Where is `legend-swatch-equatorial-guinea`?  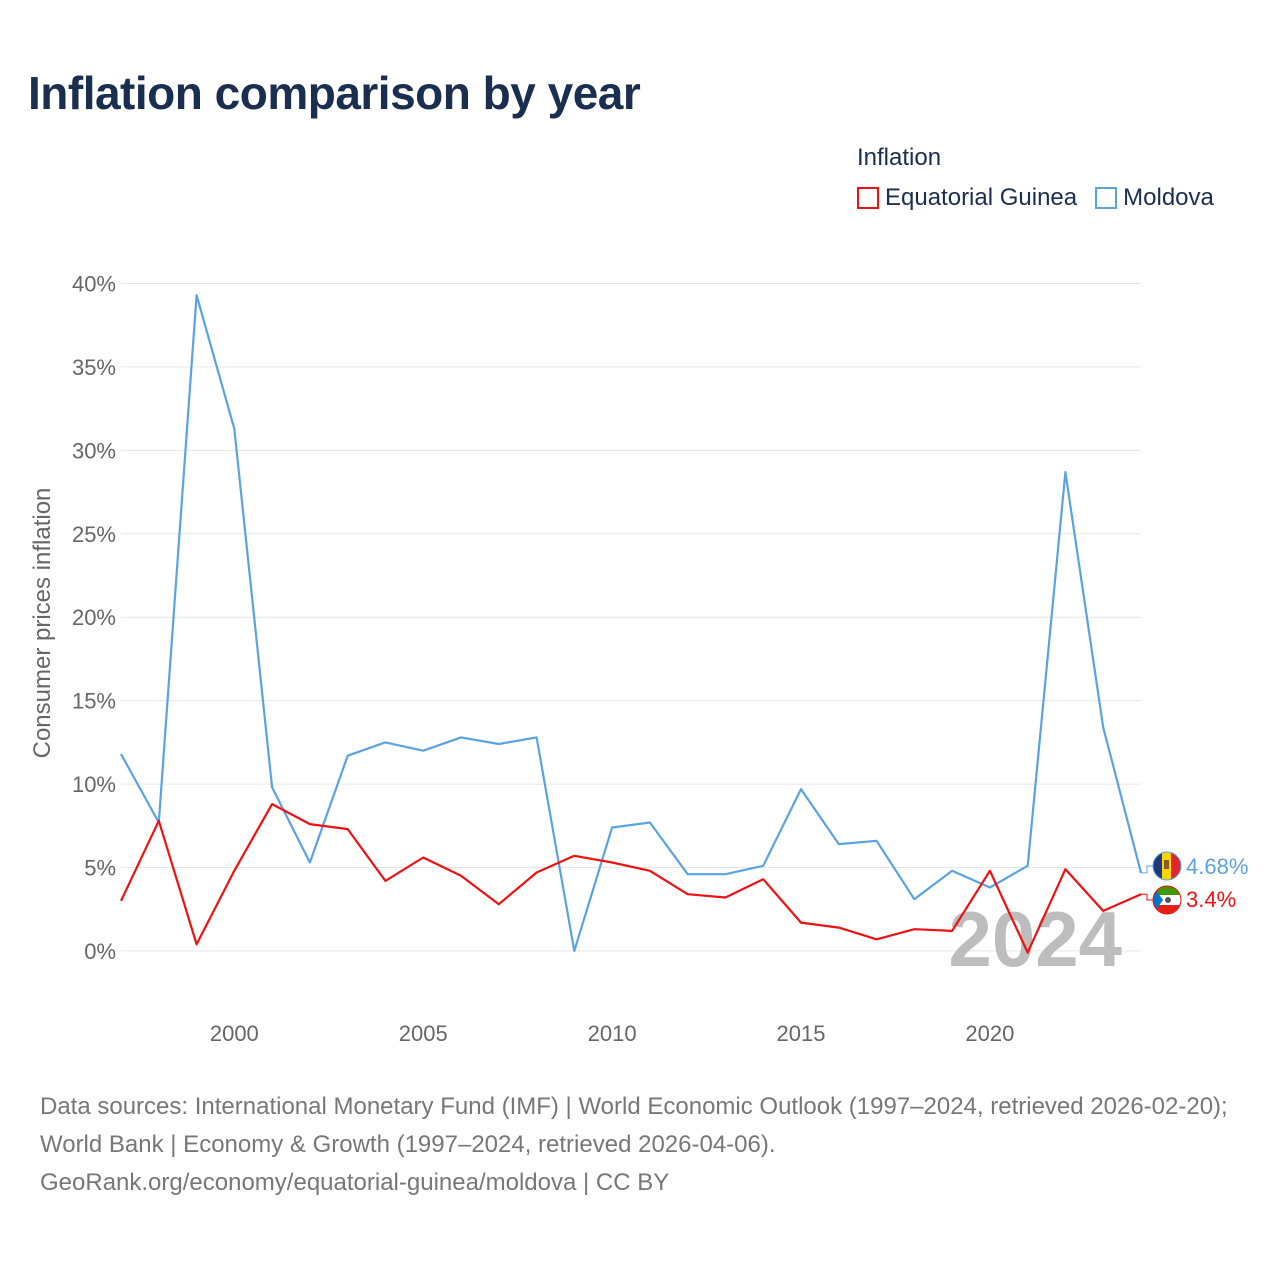 legend-swatch-equatorial-guinea is located at coordinates (868, 198).